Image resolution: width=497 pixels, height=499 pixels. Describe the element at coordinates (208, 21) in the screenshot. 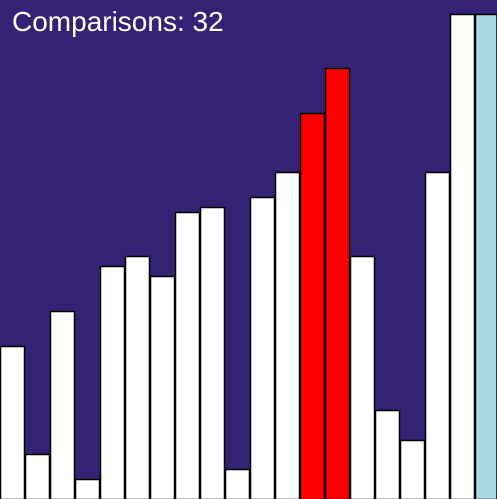

I see `comparisons-value: 32` at that location.